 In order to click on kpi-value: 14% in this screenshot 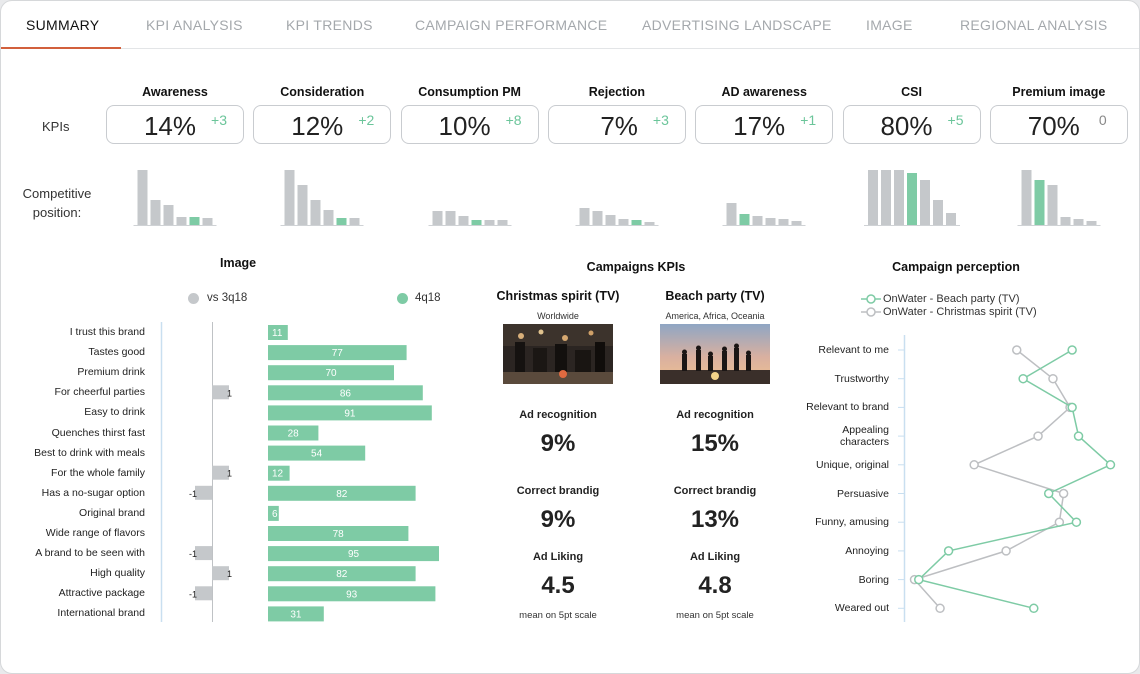, I will do `click(169, 126)`.